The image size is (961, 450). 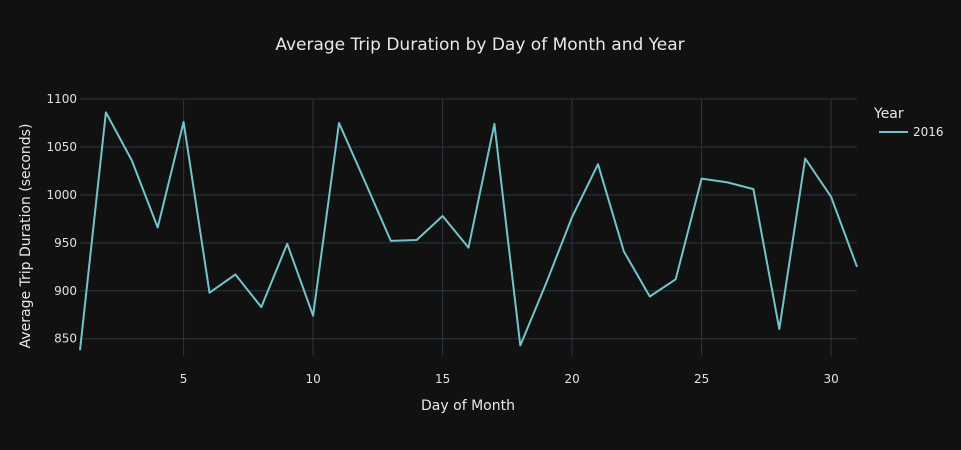 I want to click on y-tick-labels: 850 900 950 1000 1050 1100, so click(x=61, y=219).